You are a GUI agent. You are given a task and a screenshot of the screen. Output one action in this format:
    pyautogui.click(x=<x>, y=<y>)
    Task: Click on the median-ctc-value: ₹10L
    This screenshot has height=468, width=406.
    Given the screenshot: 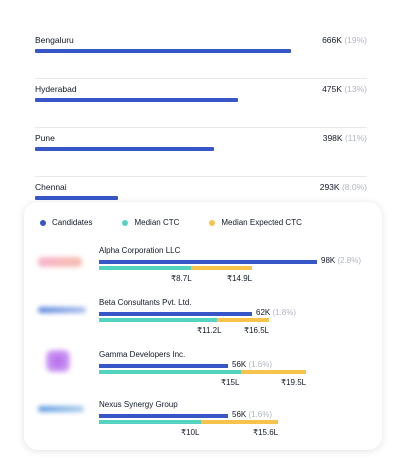 What is the action you would take?
    pyautogui.click(x=190, y=432)
    